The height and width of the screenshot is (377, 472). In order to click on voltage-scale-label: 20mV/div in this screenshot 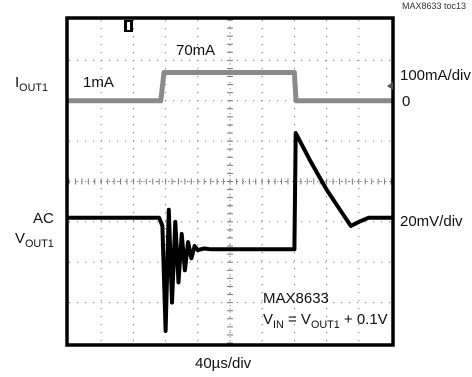, I will do `click(431, 221)`.